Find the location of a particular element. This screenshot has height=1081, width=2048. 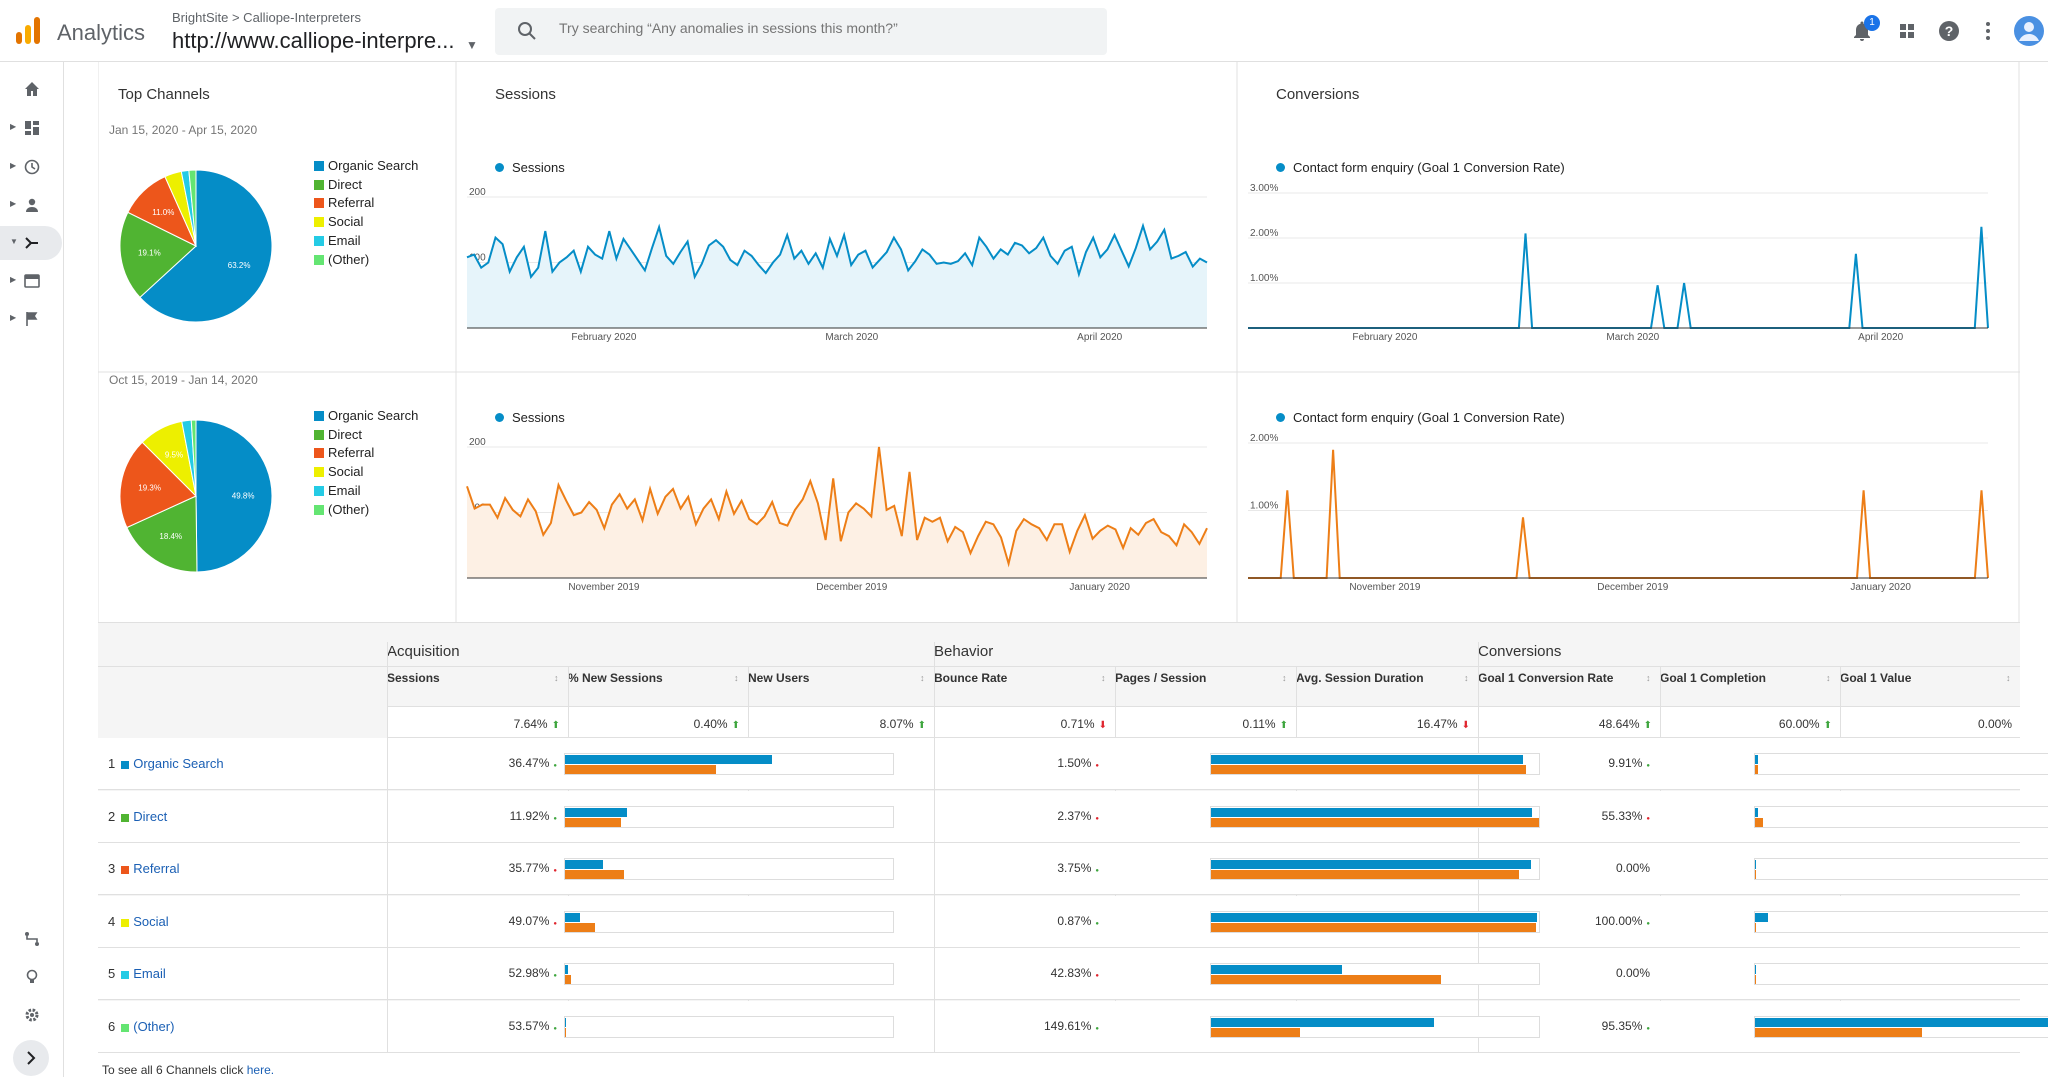

goal-bar-current is located at coordinates (1762, 917).